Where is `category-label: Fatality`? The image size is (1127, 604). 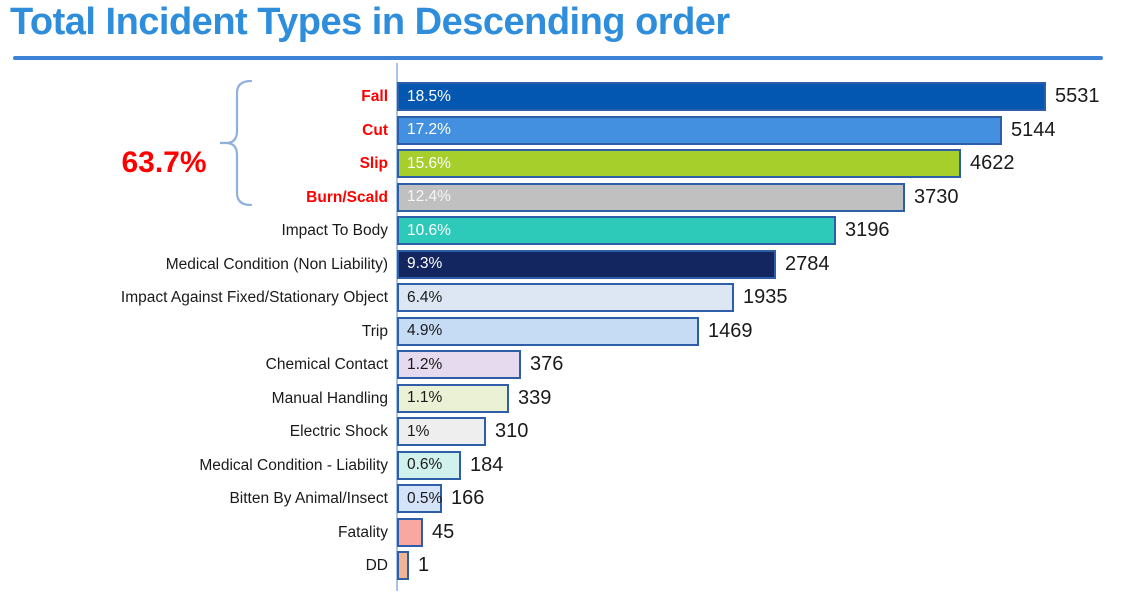 category-label: Fatality is located at coordinates (363, 532).